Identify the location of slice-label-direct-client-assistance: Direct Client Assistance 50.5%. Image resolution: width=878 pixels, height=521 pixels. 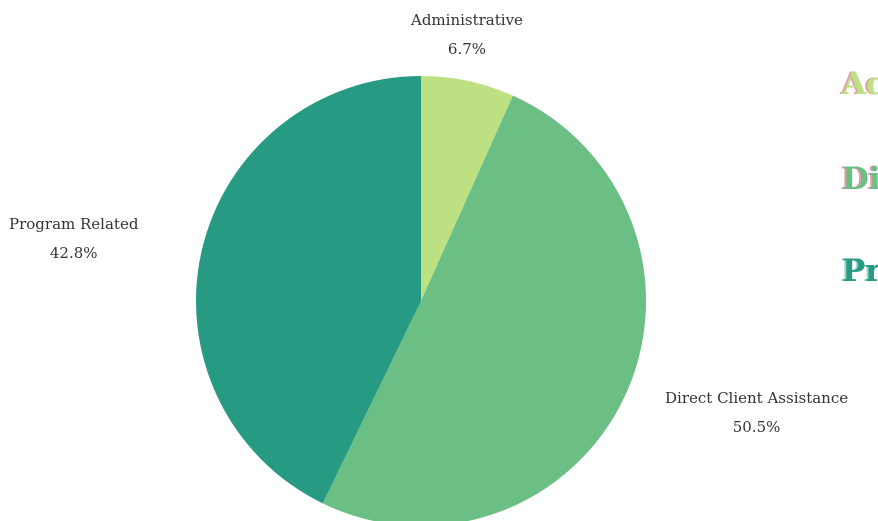
(756, 413).